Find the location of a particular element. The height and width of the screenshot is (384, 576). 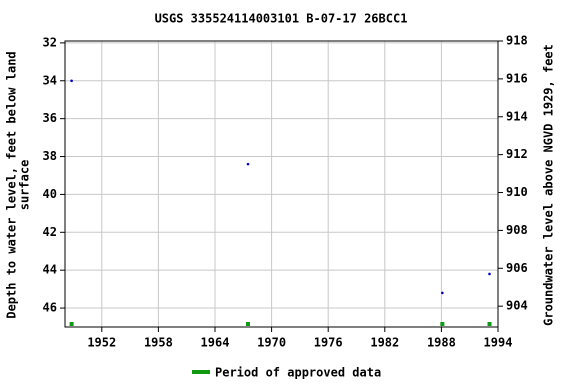

y2-tick-label: 904 is located at coordinates (517, 306).